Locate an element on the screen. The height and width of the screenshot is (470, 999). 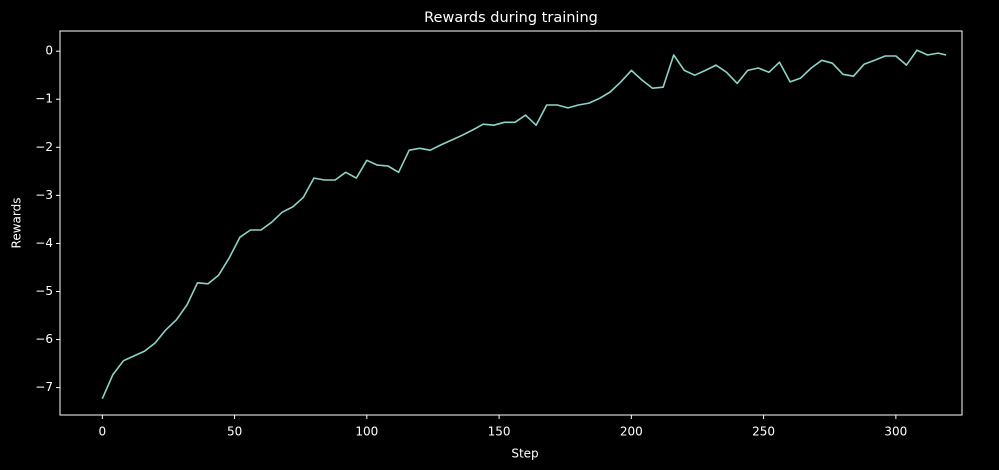
x-axis-label: Step is located at coordinates (524, 454).